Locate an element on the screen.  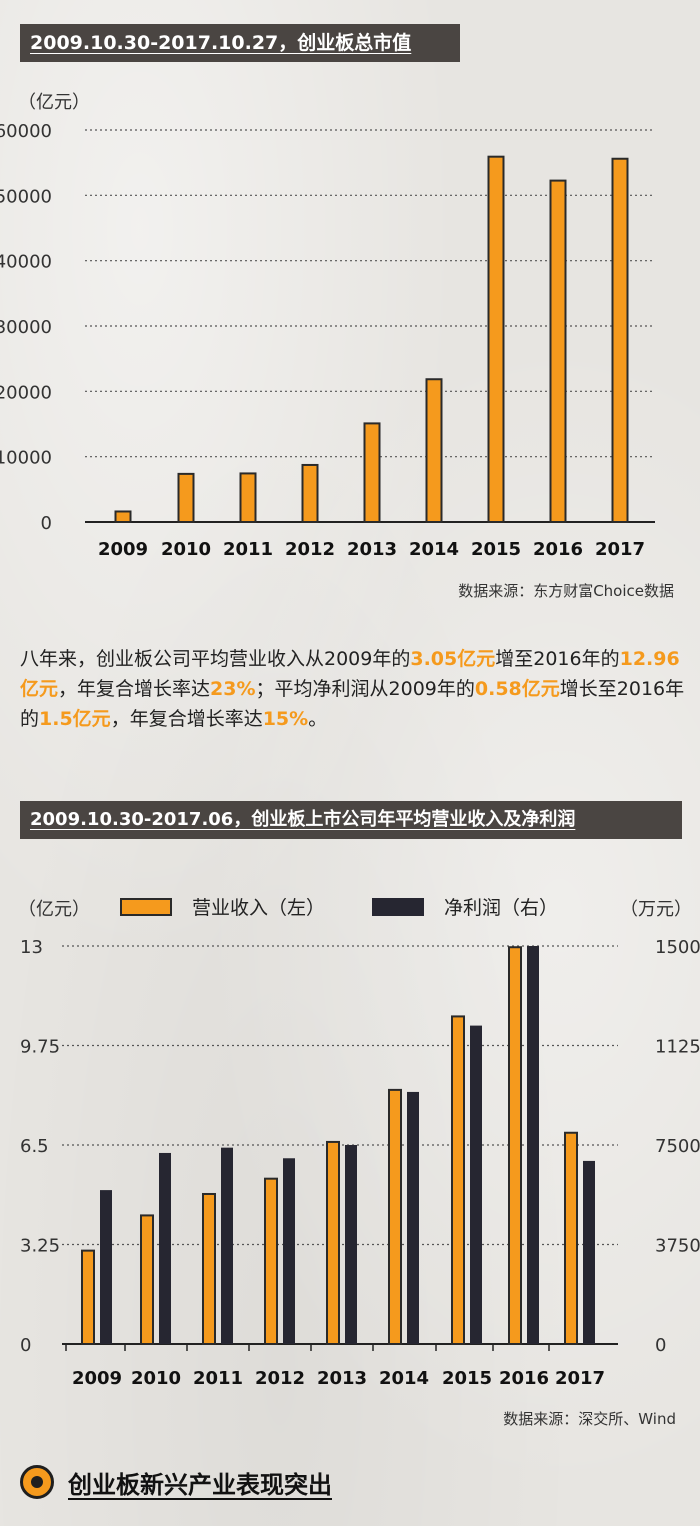
legend-profit-label: 净利润（右） is located at coordinates (501, 908).